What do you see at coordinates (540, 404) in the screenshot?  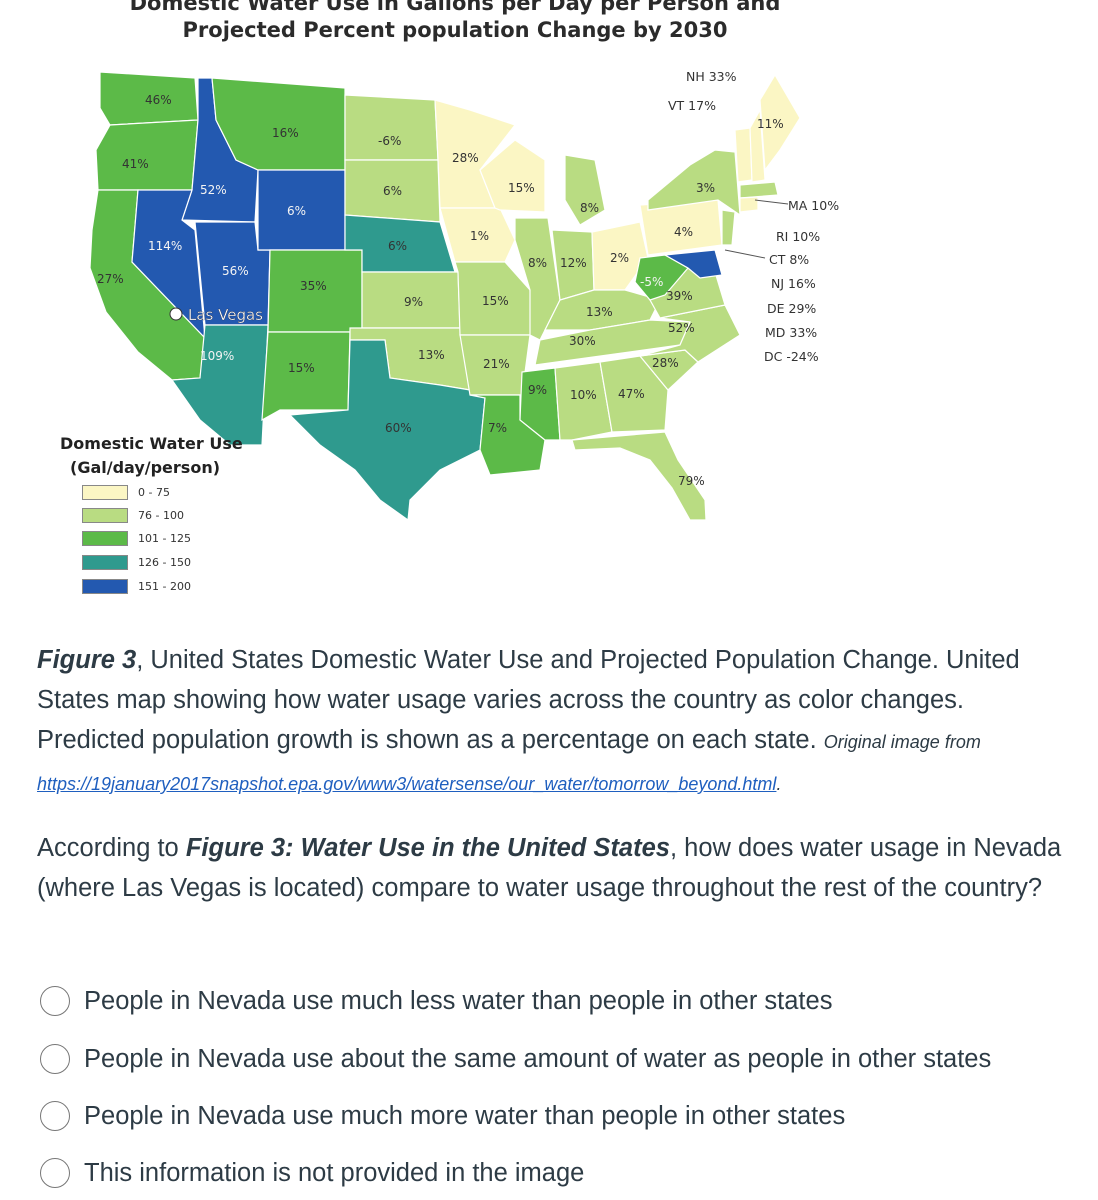 I see `state-ms` at bounding box center [540, 404].